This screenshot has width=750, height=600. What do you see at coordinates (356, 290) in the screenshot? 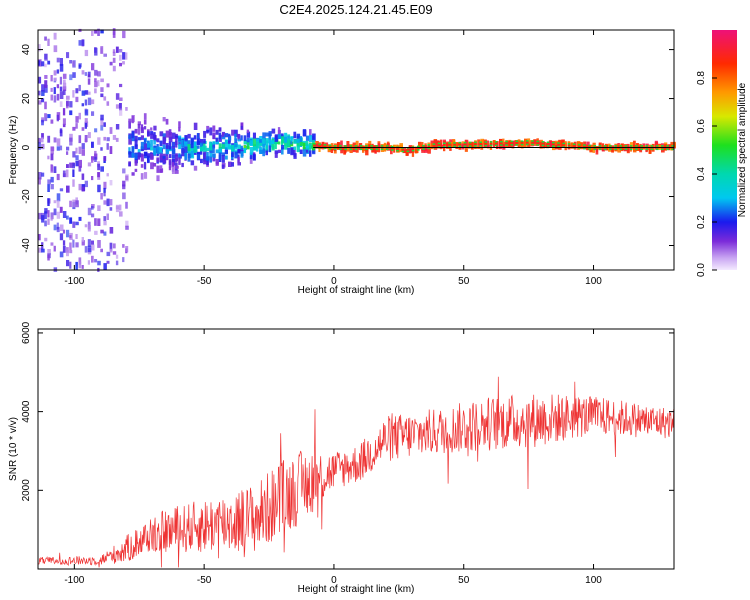
I see `spectrogram-x-label: Height of straight line (km)` at bounding box center [356, 290].